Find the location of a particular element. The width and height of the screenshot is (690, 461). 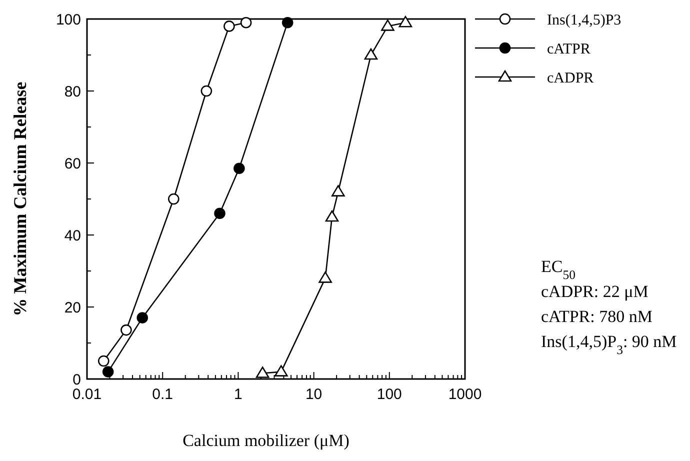

x-tick-label: 100 is located at coordinates (389, 394).